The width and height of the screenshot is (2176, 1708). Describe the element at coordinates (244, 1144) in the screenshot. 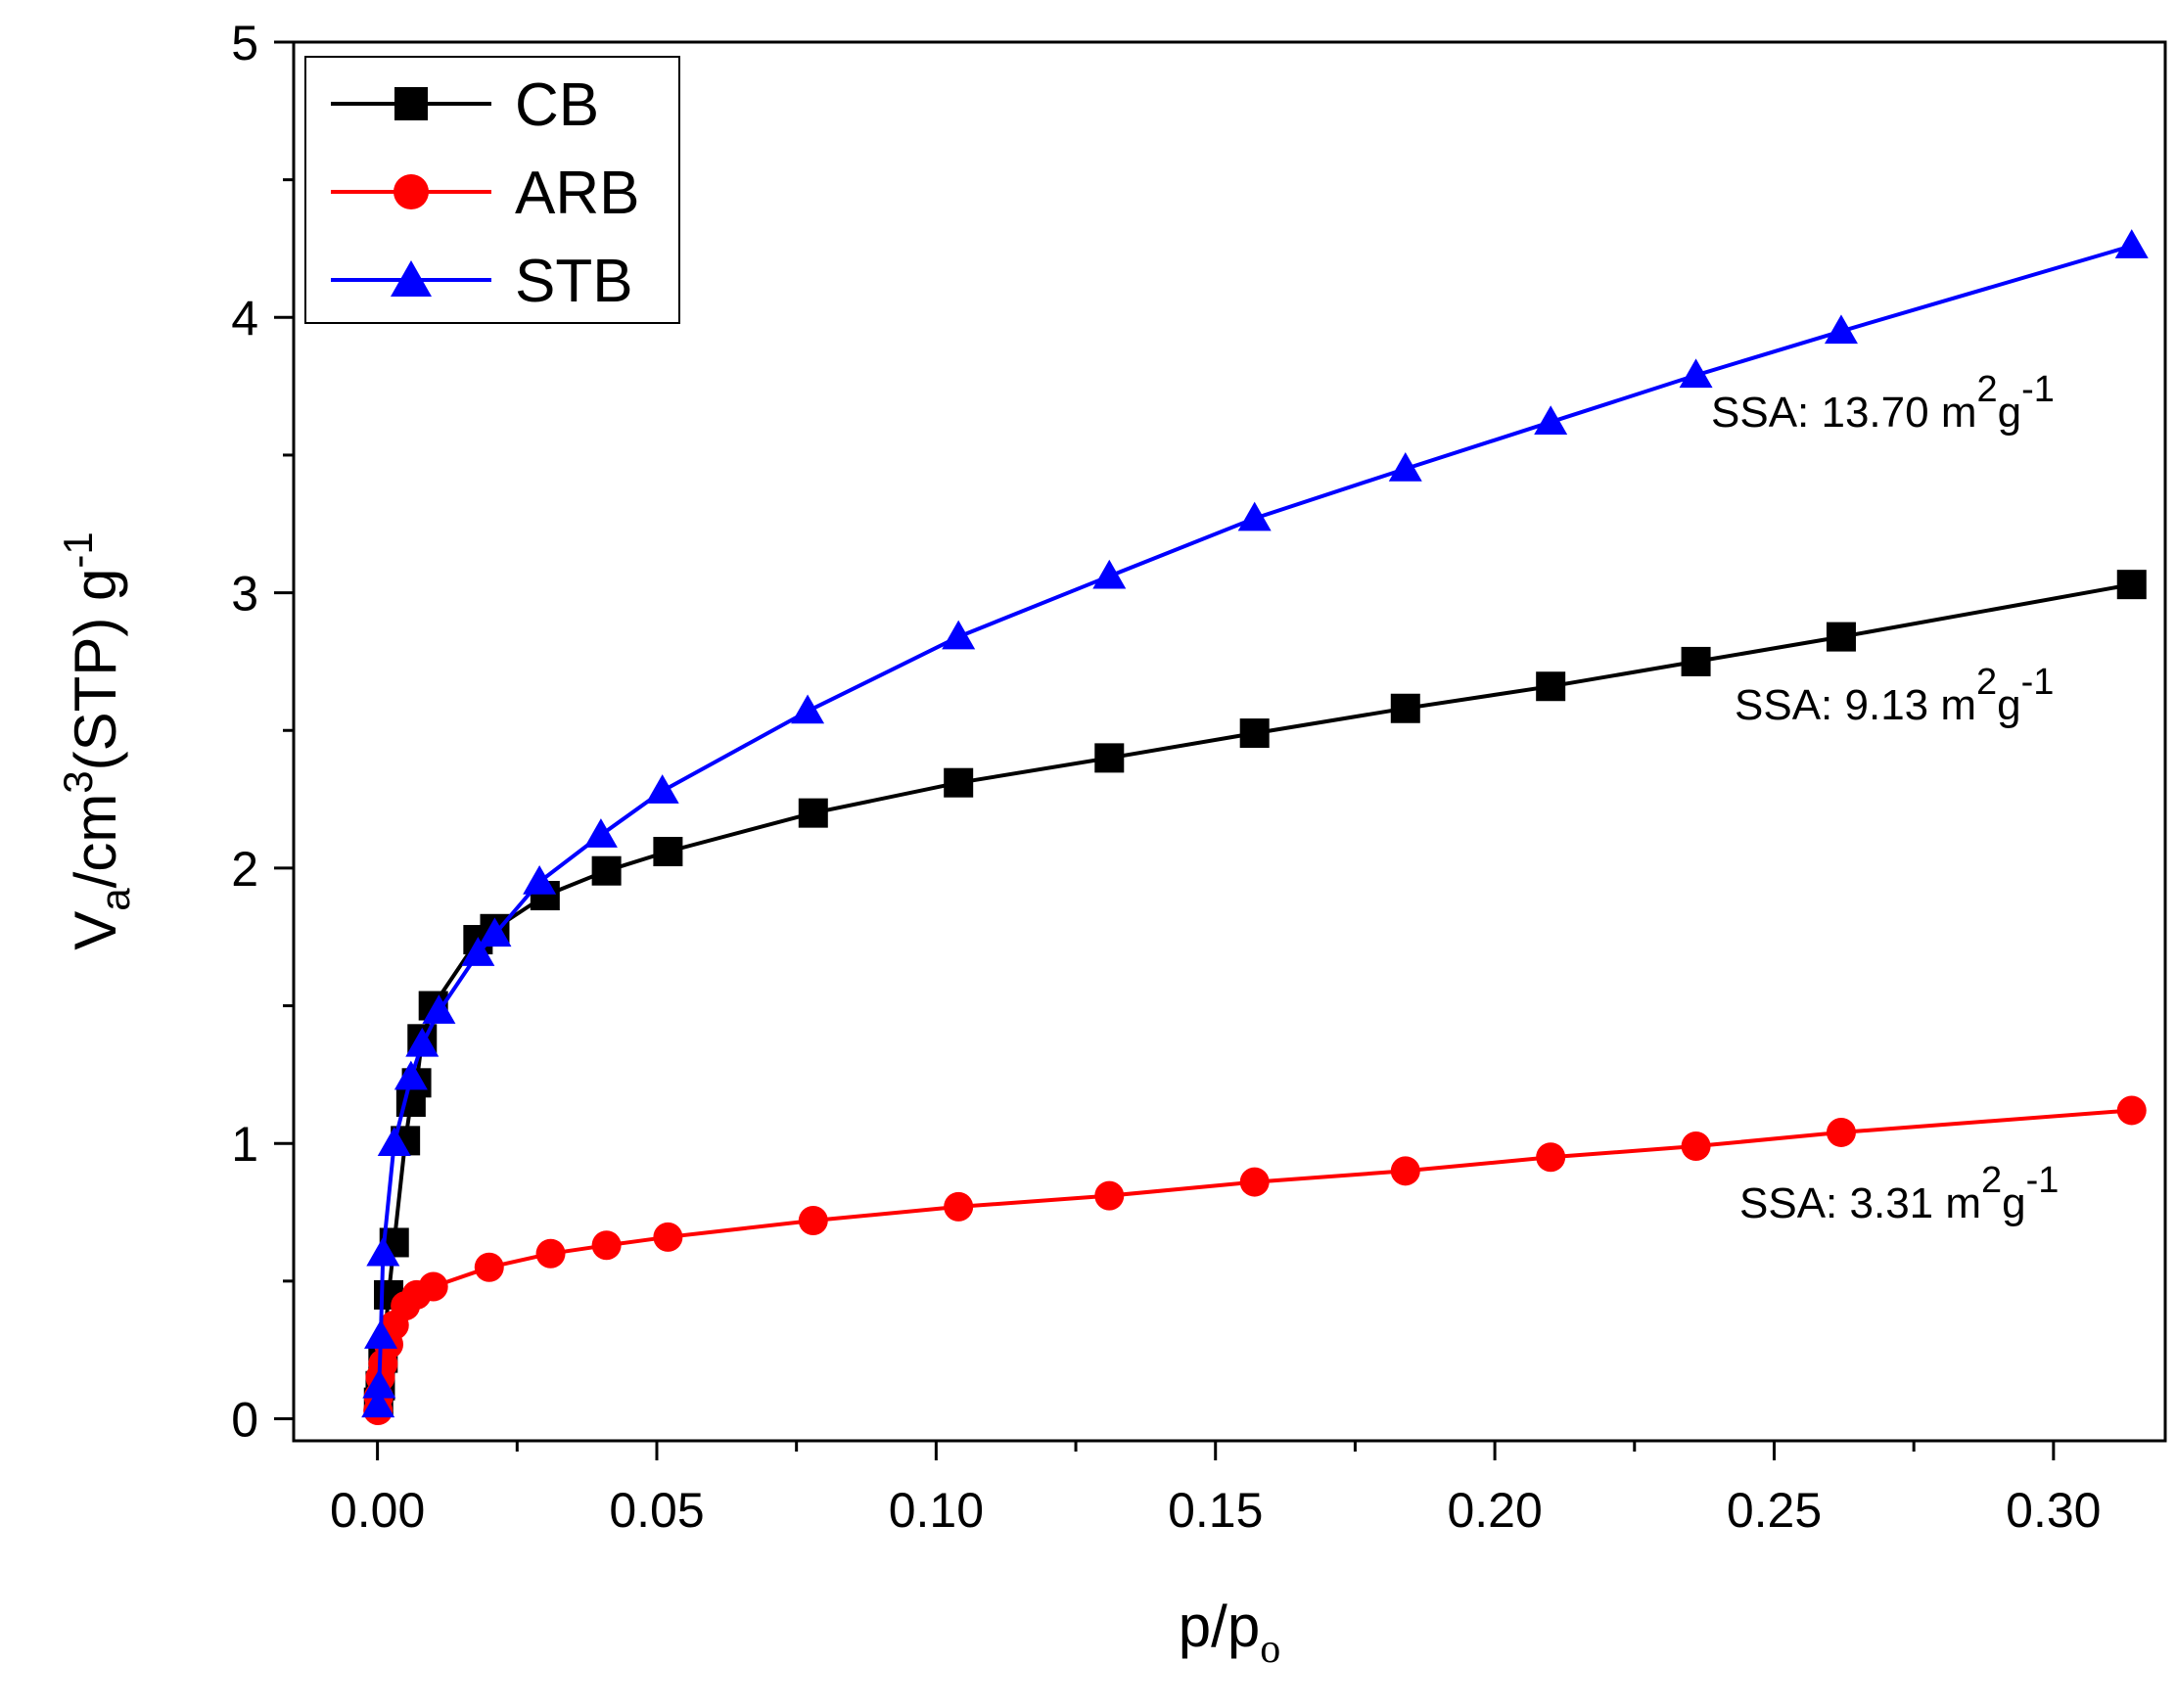

I see `y-tick-label: 1` at that location.